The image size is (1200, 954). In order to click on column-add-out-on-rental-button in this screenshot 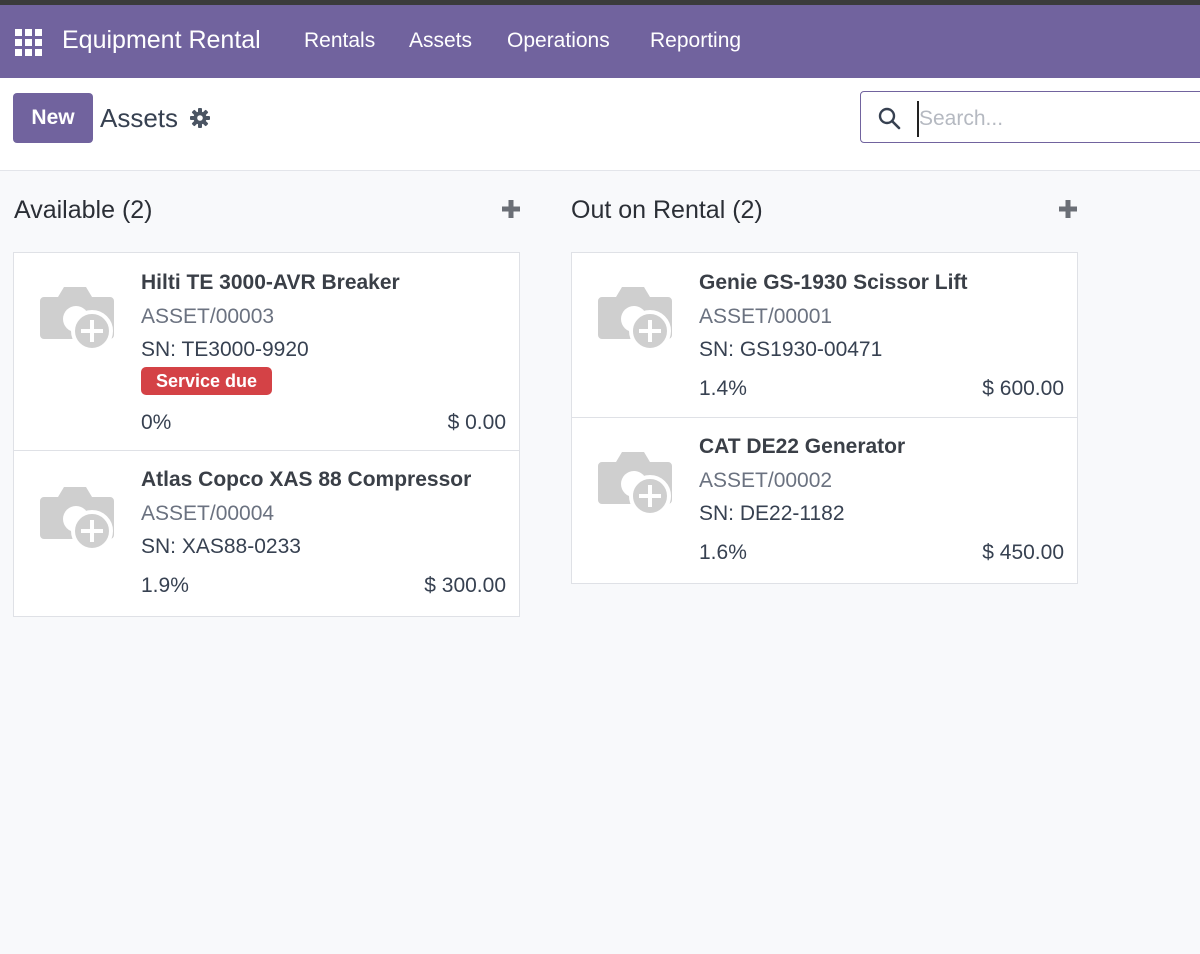, I will do `click(1068, 209)`.